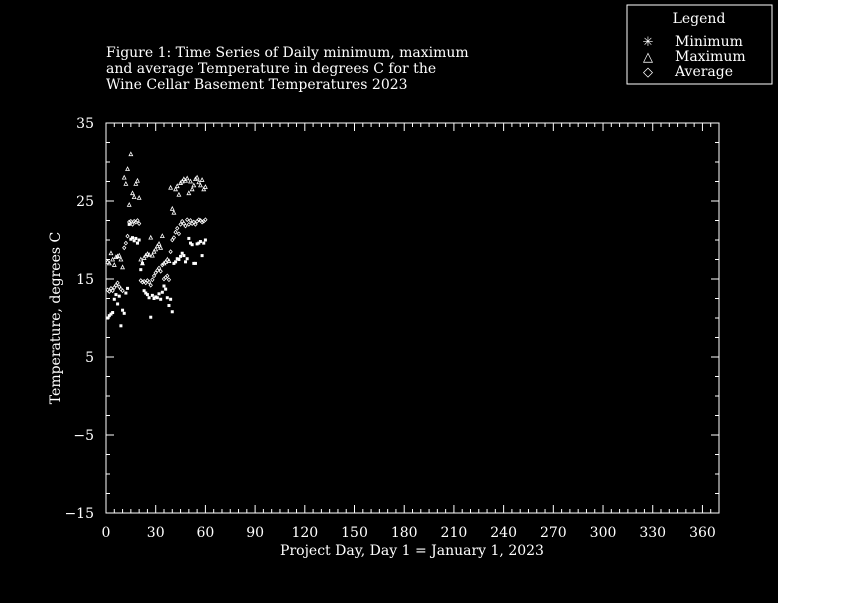 This screenshot has width=853, height=603. I want to click on x-tick-label: 300, so click(603, 533).